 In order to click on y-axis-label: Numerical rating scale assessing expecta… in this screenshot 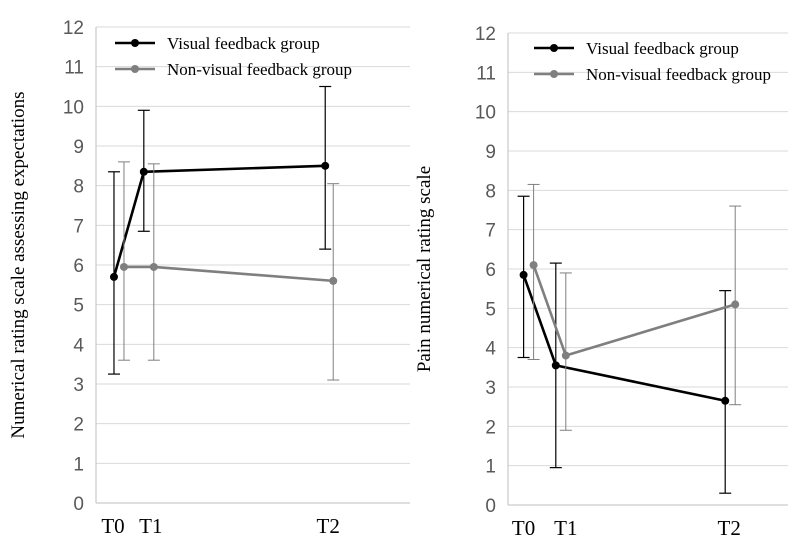, I will do `click(18, 264)`.